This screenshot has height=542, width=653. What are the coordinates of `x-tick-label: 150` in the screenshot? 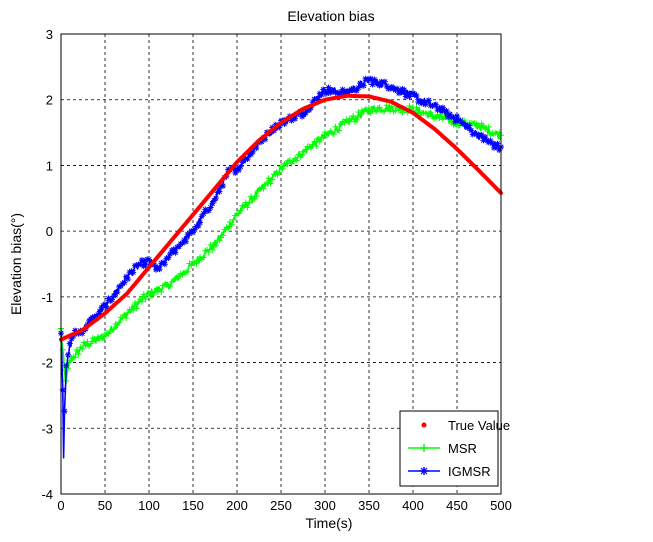 It's located at (193, 505).